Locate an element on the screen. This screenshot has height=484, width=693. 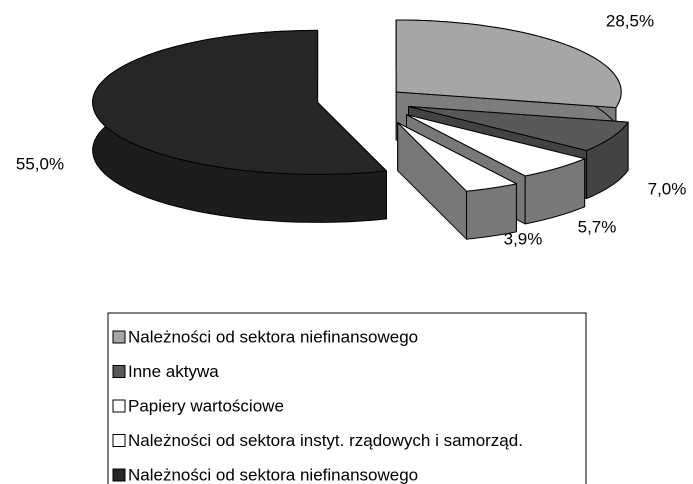
data-label: 55,0% is located at coordinates (40, 163).